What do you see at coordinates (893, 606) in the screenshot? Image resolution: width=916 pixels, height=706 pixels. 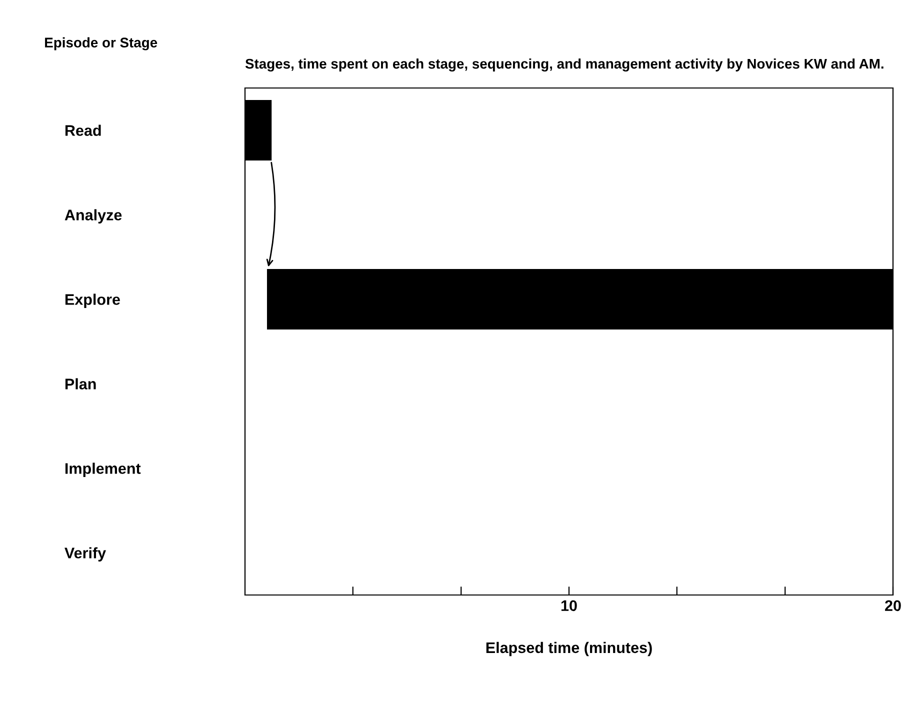 I see `x-tick-label: 20` at bounding box center [893, 606].